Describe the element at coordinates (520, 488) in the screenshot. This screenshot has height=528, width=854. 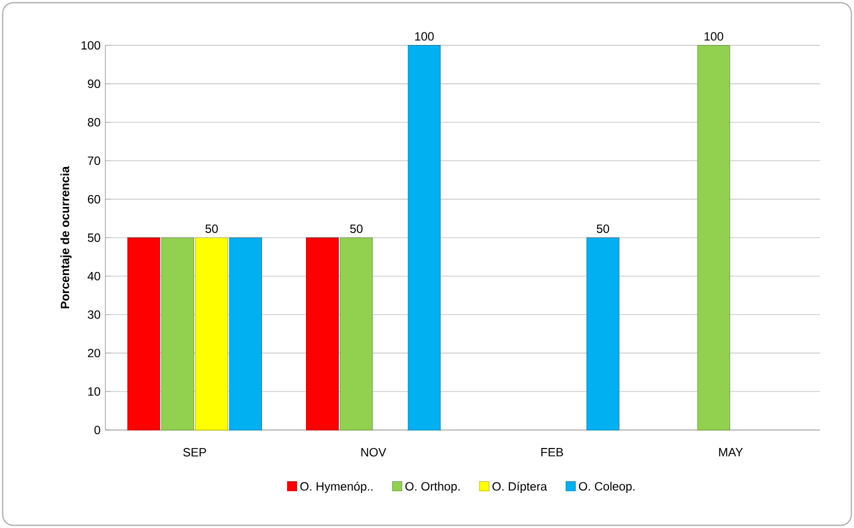
I see `legend-label: O. Díptera` at that location.